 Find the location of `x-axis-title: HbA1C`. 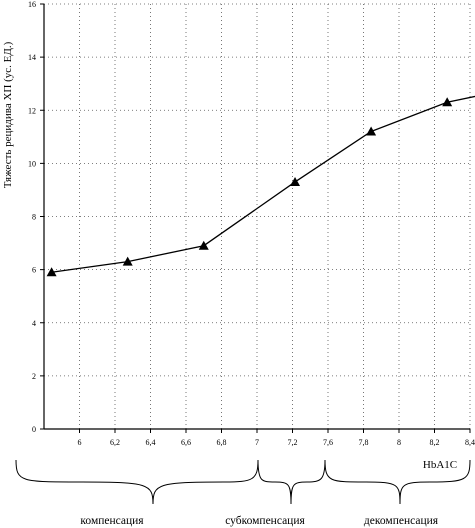

x-axis-title: HbA1C is located at coordinates (440, 465).